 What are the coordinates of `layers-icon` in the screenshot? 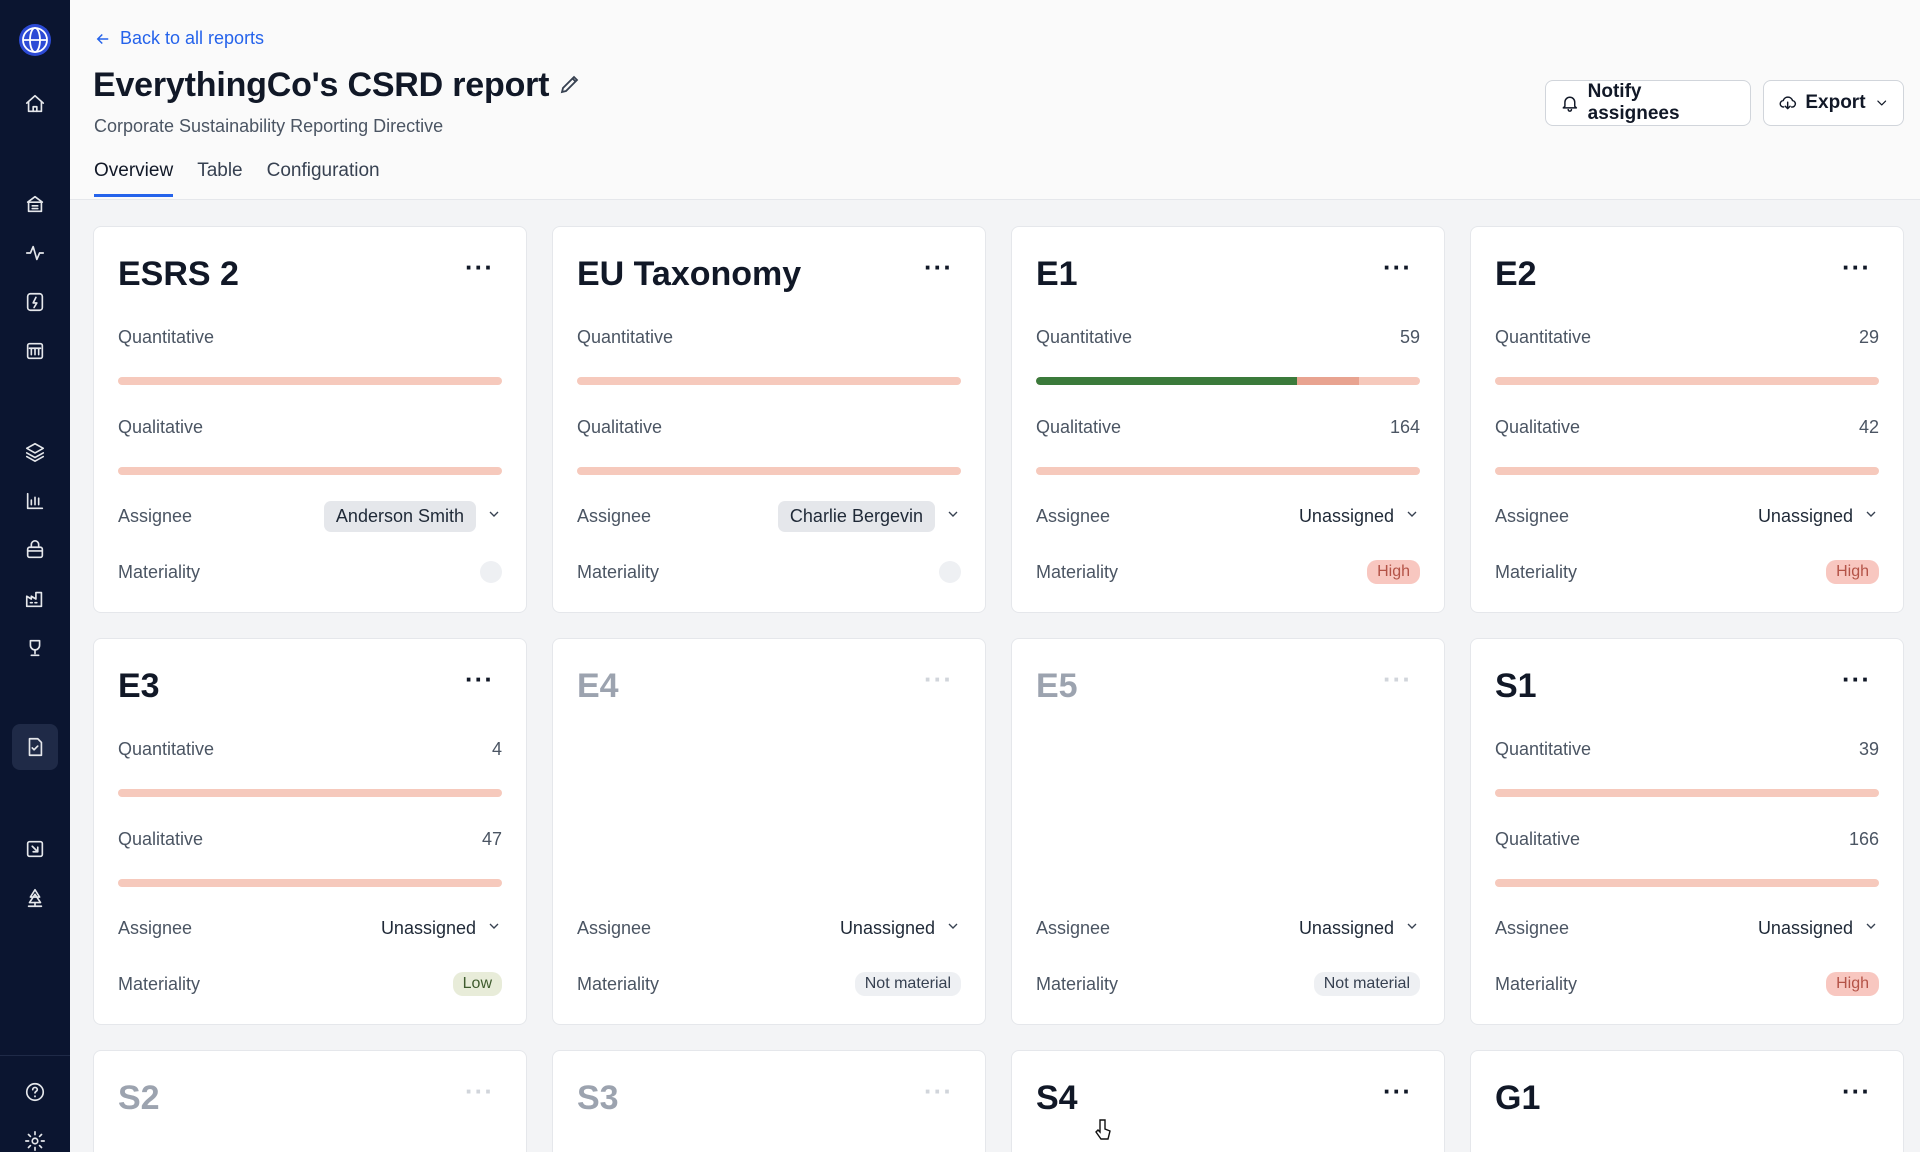 It's located at (35, 452).